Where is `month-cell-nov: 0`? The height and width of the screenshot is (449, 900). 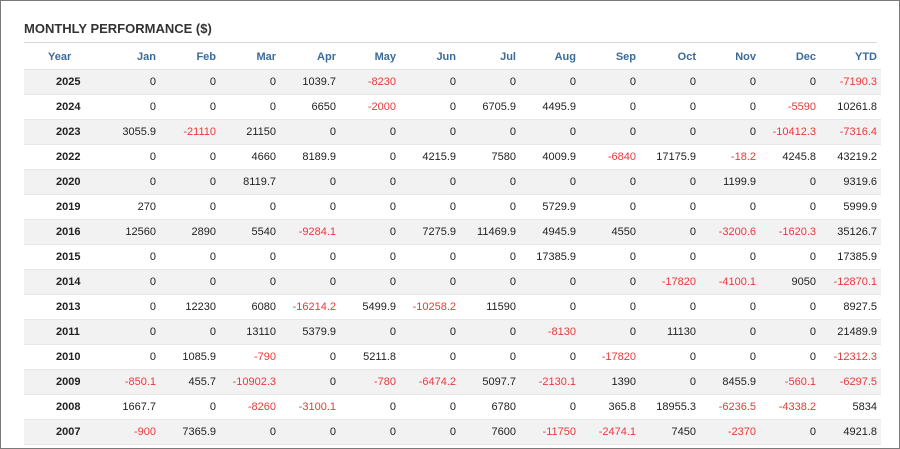 month-cell-nov: 0 is located at coordinates (730, 107).